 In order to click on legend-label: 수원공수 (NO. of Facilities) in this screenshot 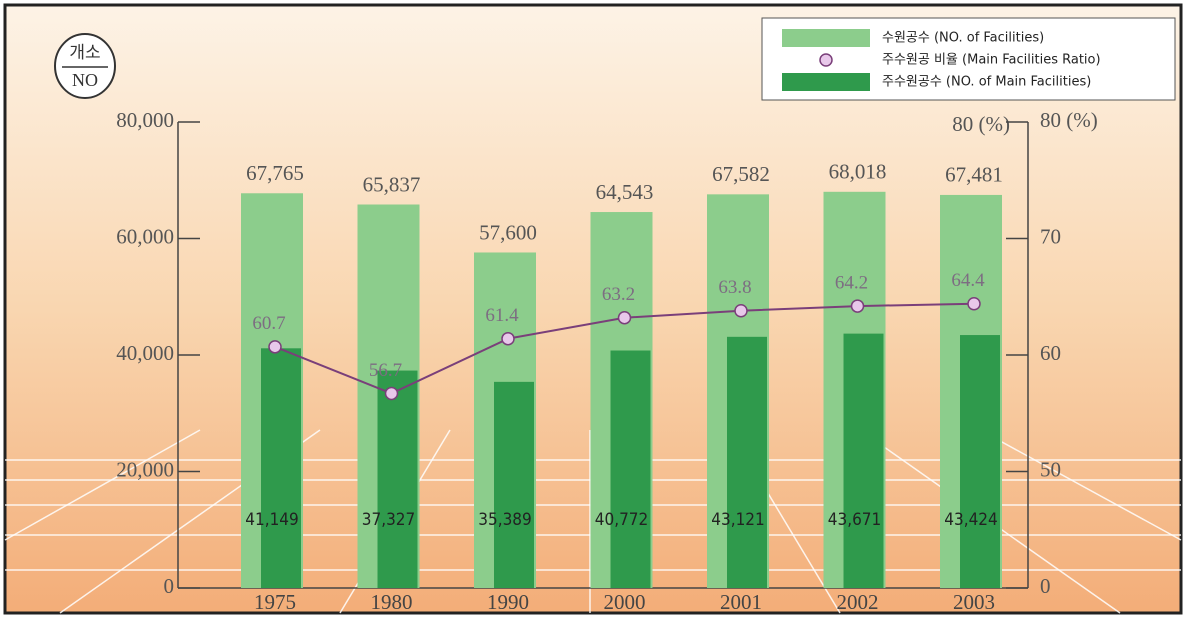, I will do `click(963, 38)`.